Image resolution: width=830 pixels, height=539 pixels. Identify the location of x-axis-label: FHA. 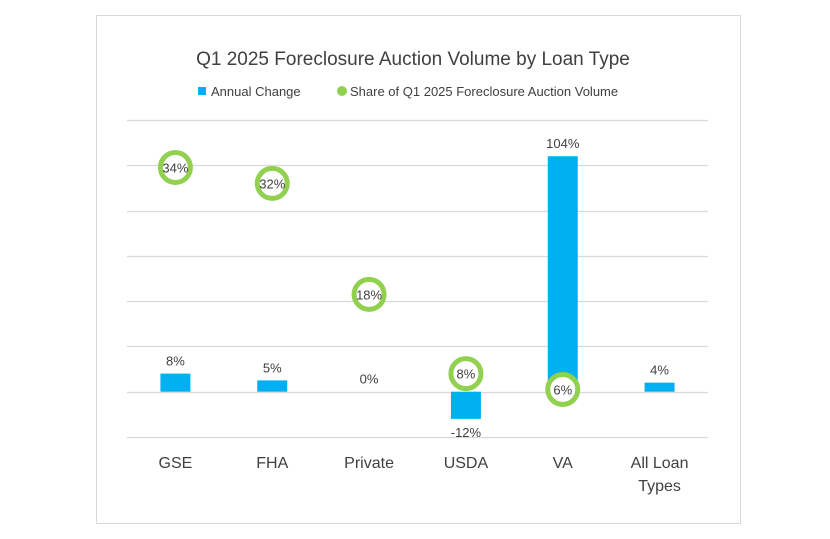
(272, 463).